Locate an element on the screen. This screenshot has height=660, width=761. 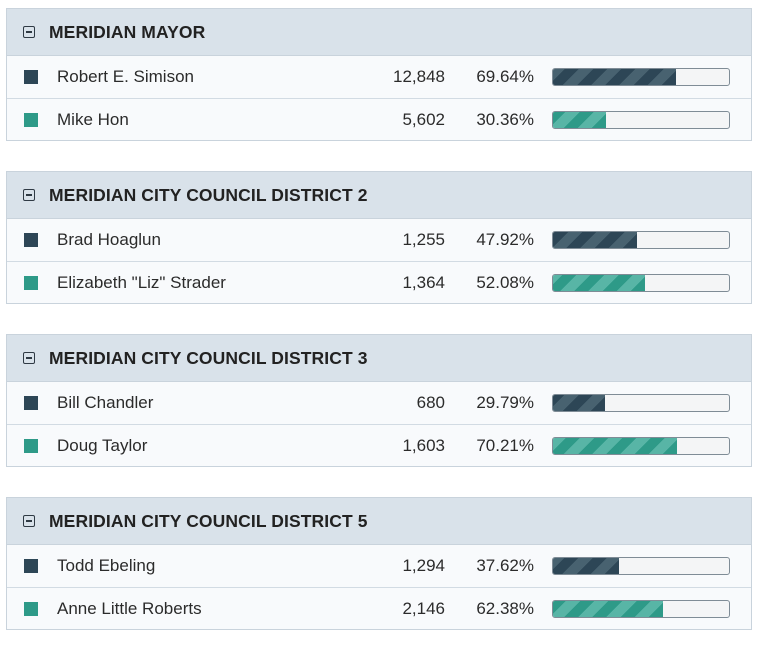
candidate-percent: 47.92% is located at coordinates (505, 239).